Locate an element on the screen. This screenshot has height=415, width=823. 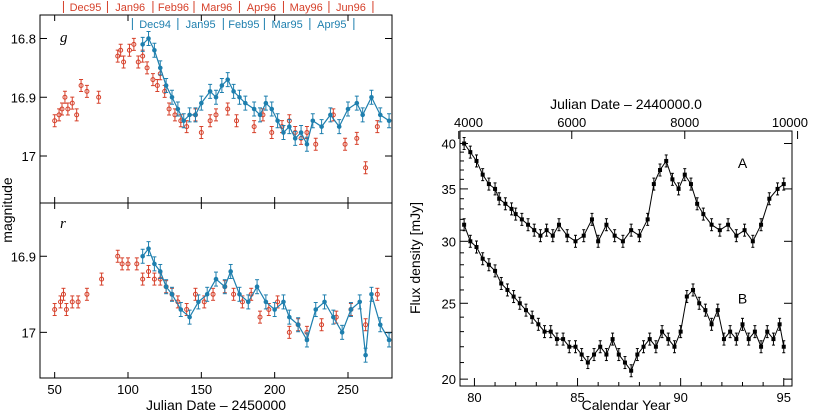
flux-y-tick-label: 25 is located at coordinates (449, 303).